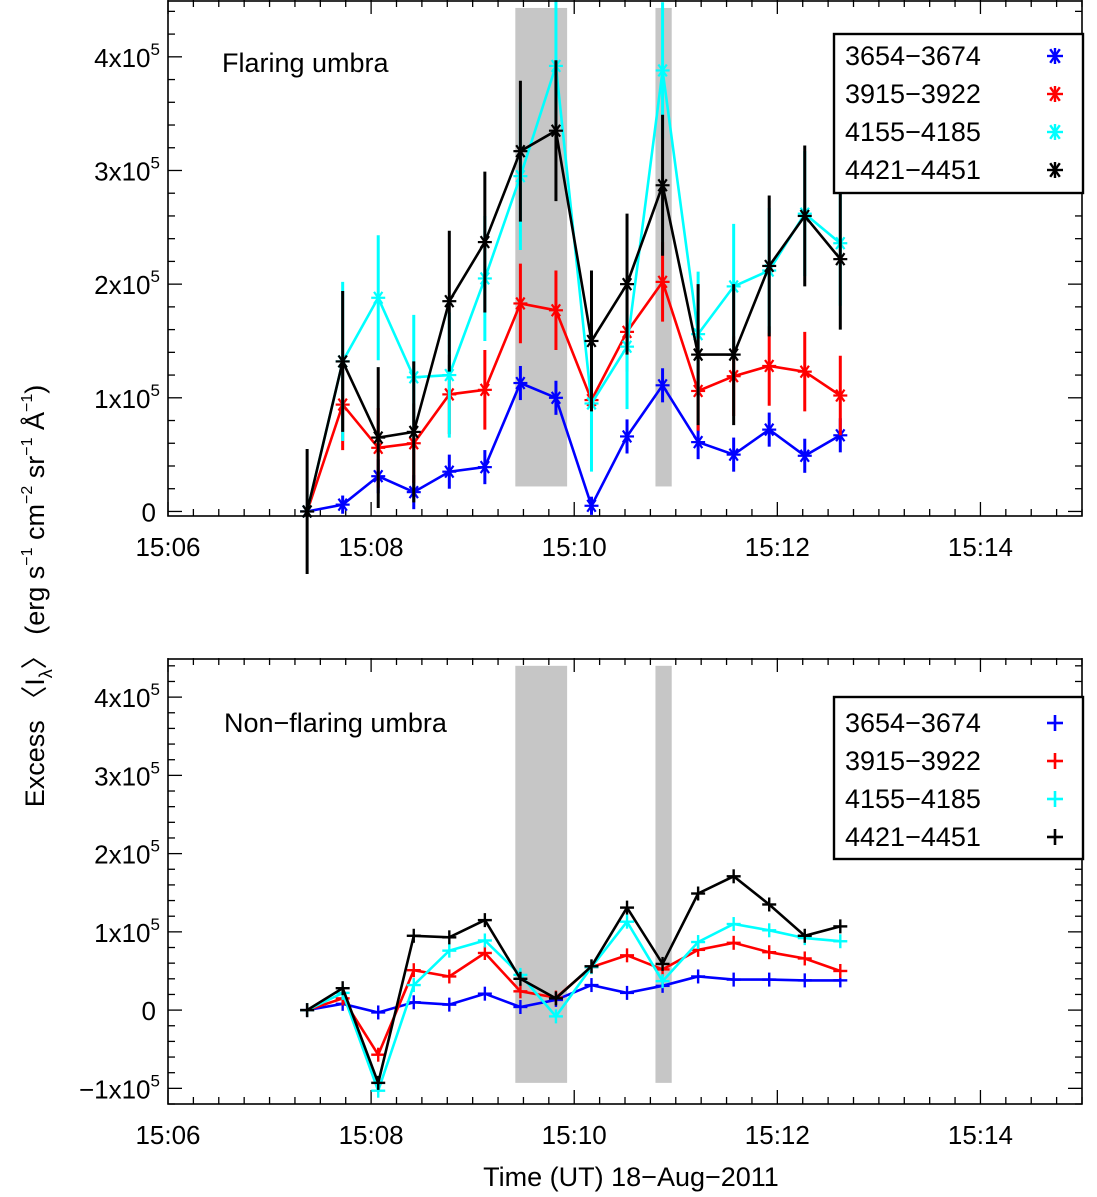  I want to click on legend-label: 3654−3674, so click(913, 723).